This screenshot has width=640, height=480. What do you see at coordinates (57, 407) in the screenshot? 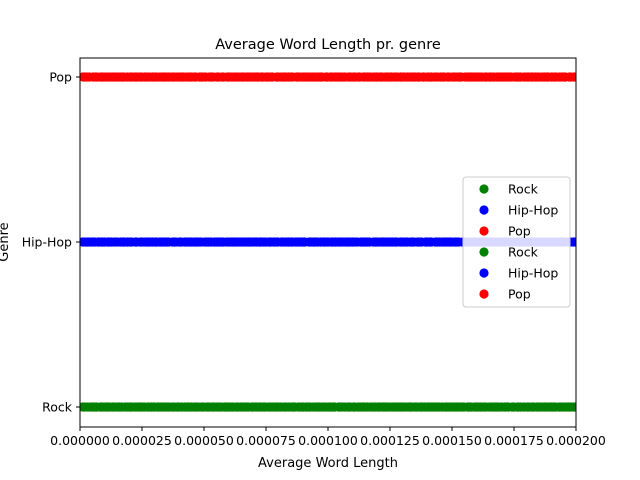
I see `y-tick-label: Rock` at bounding box center [57, 407].